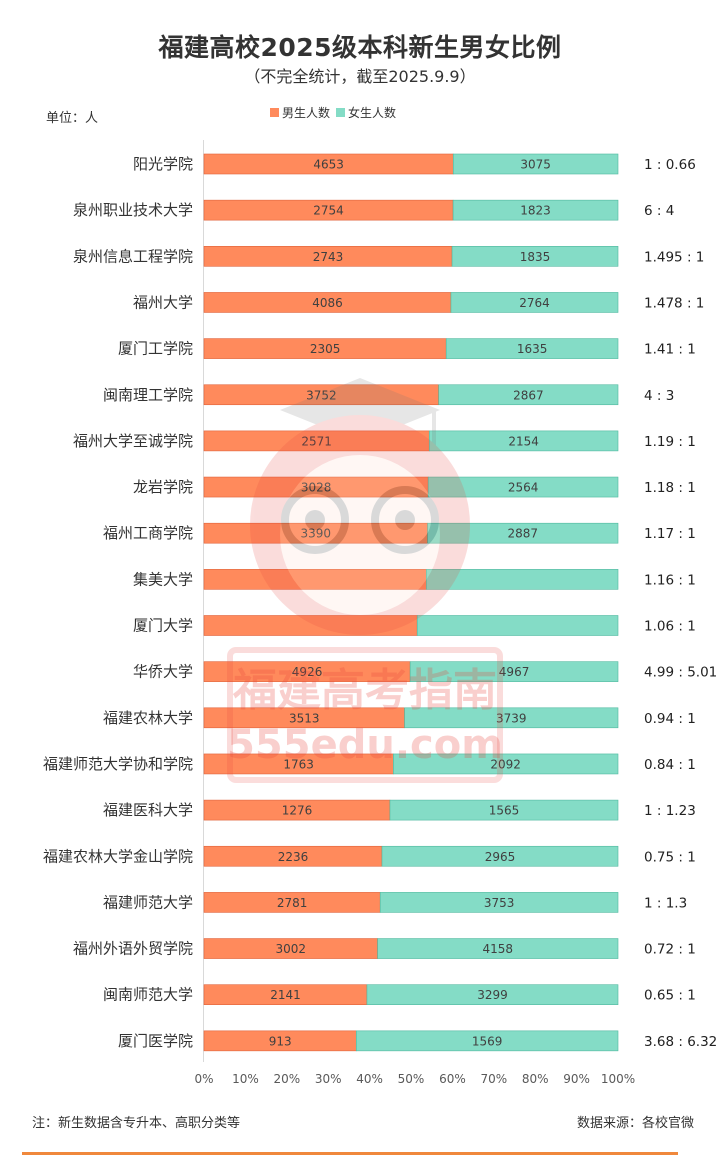  I want to click on category-label: 福建师范大学协和学院, so click(118, 764).